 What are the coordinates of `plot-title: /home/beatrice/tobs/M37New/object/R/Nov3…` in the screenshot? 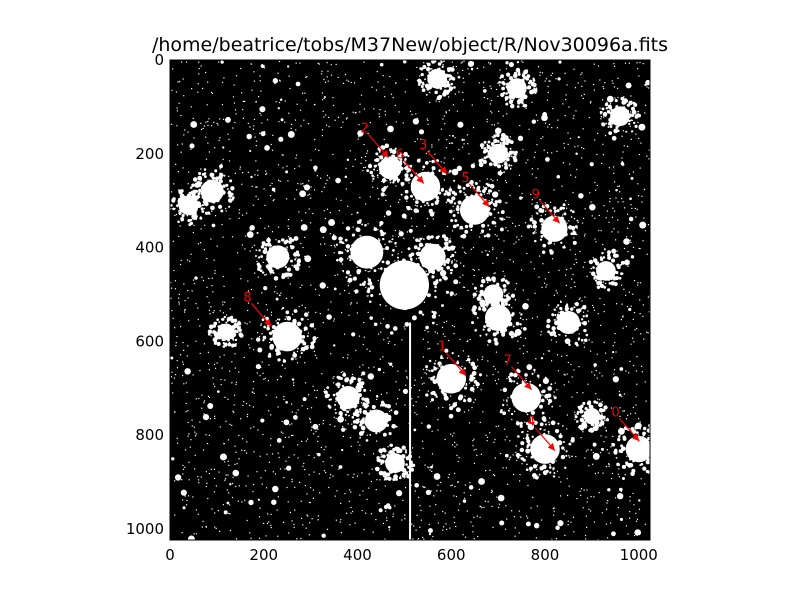 It's located at (410, 45).